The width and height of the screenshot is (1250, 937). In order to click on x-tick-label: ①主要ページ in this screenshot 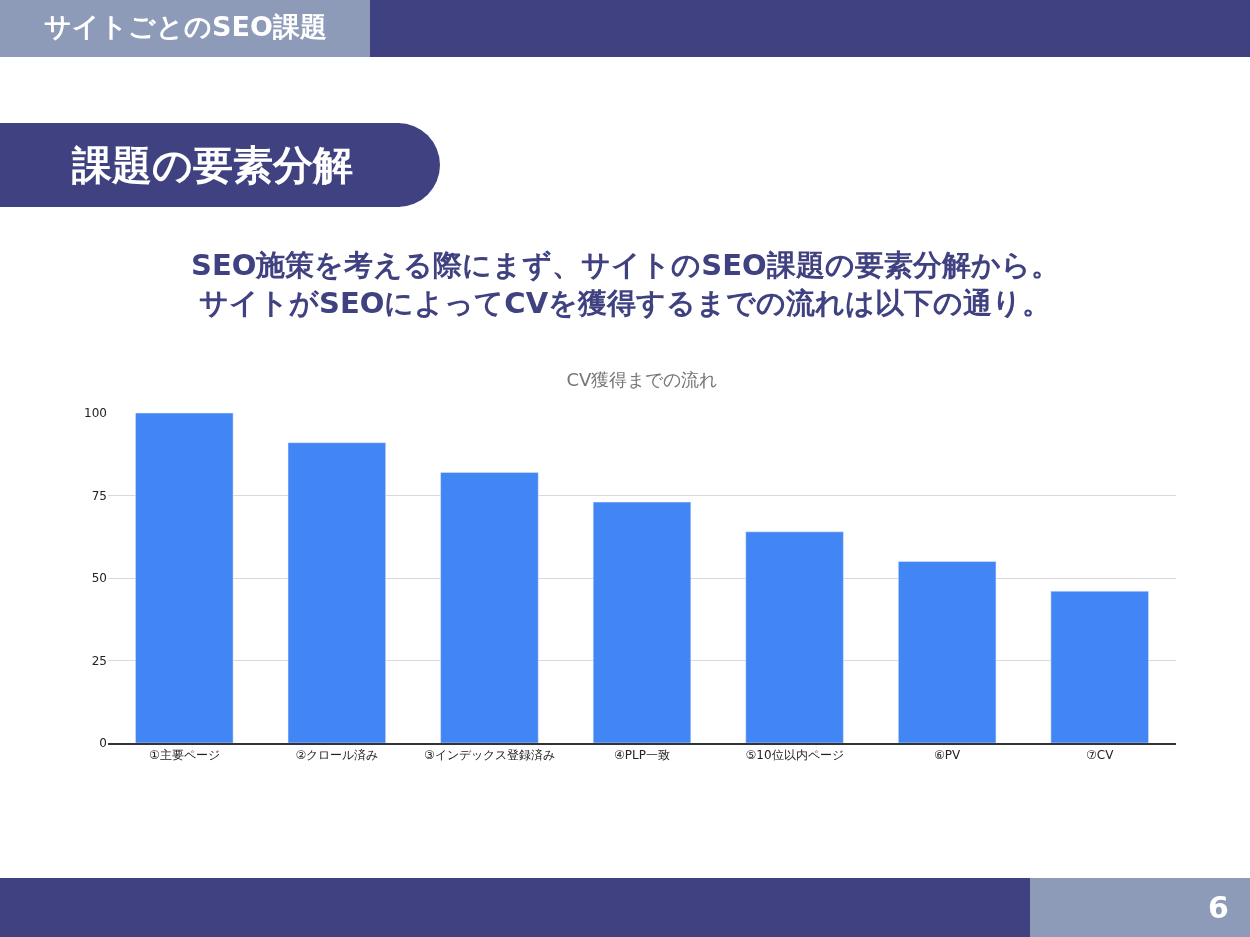, I will do `click(184, 755)`.